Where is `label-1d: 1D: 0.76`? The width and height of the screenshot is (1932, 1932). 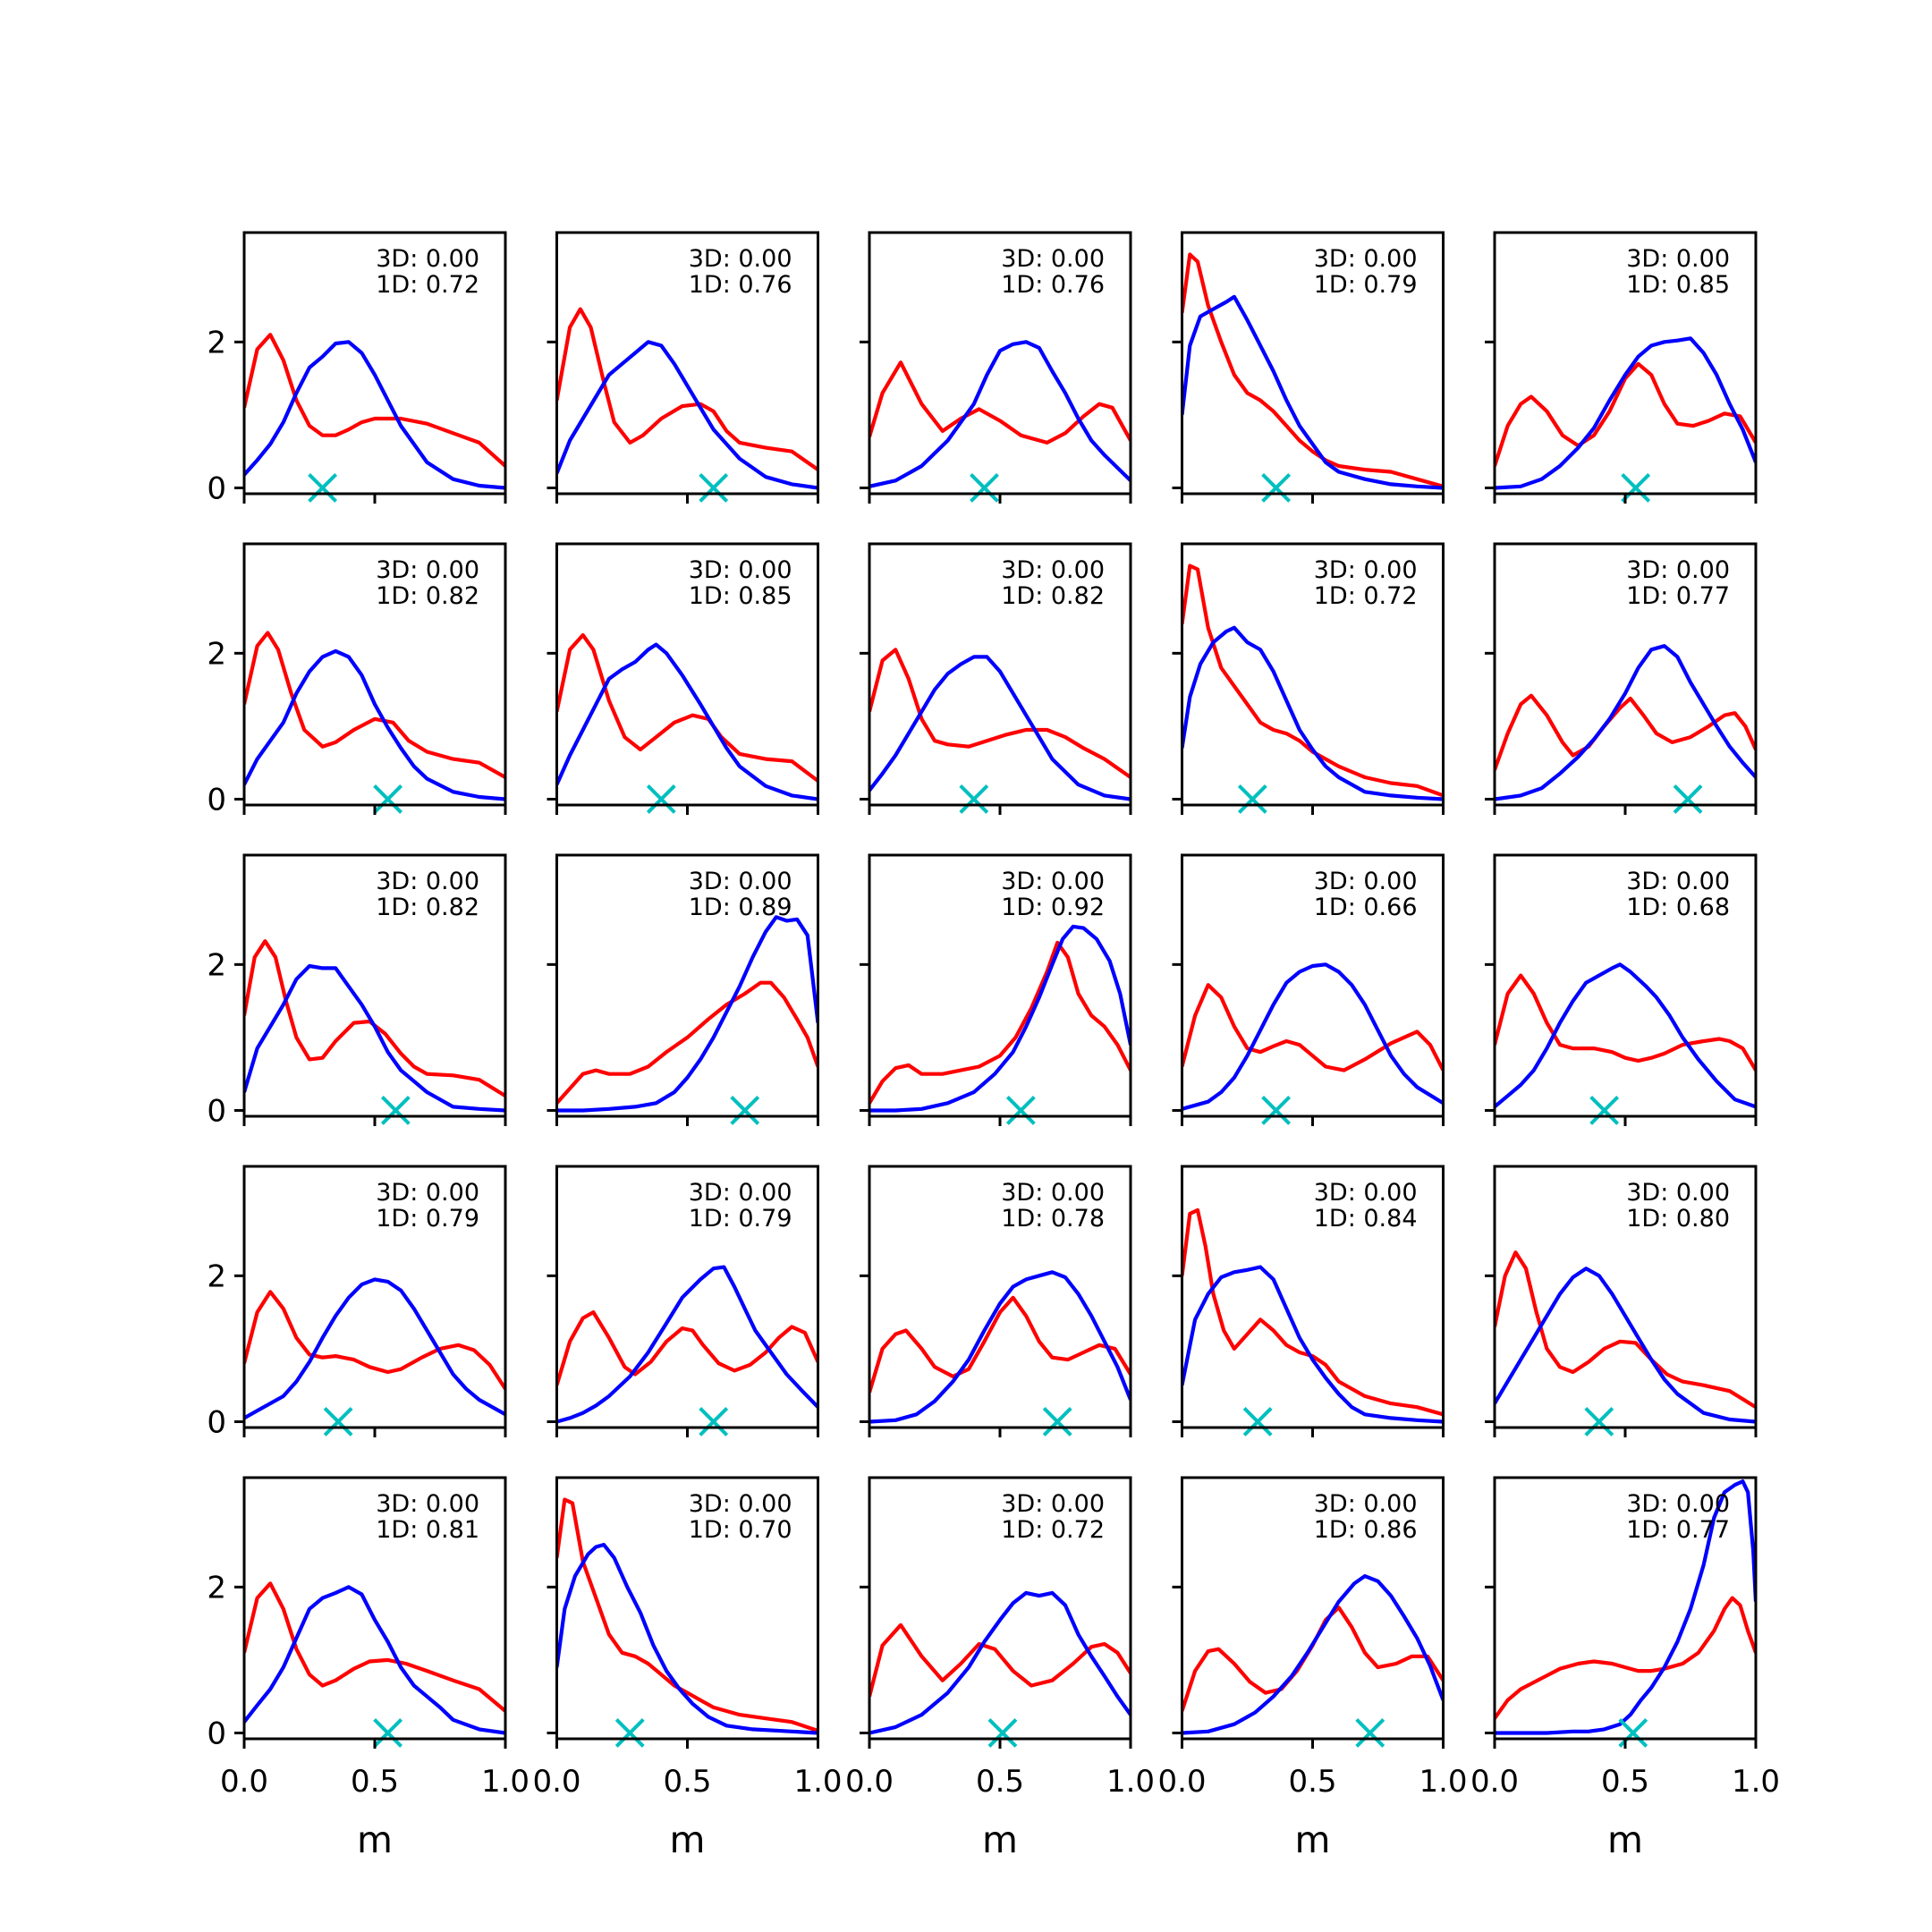
label-1d: 1D: 0.76 is located at coordinates (740, 285).